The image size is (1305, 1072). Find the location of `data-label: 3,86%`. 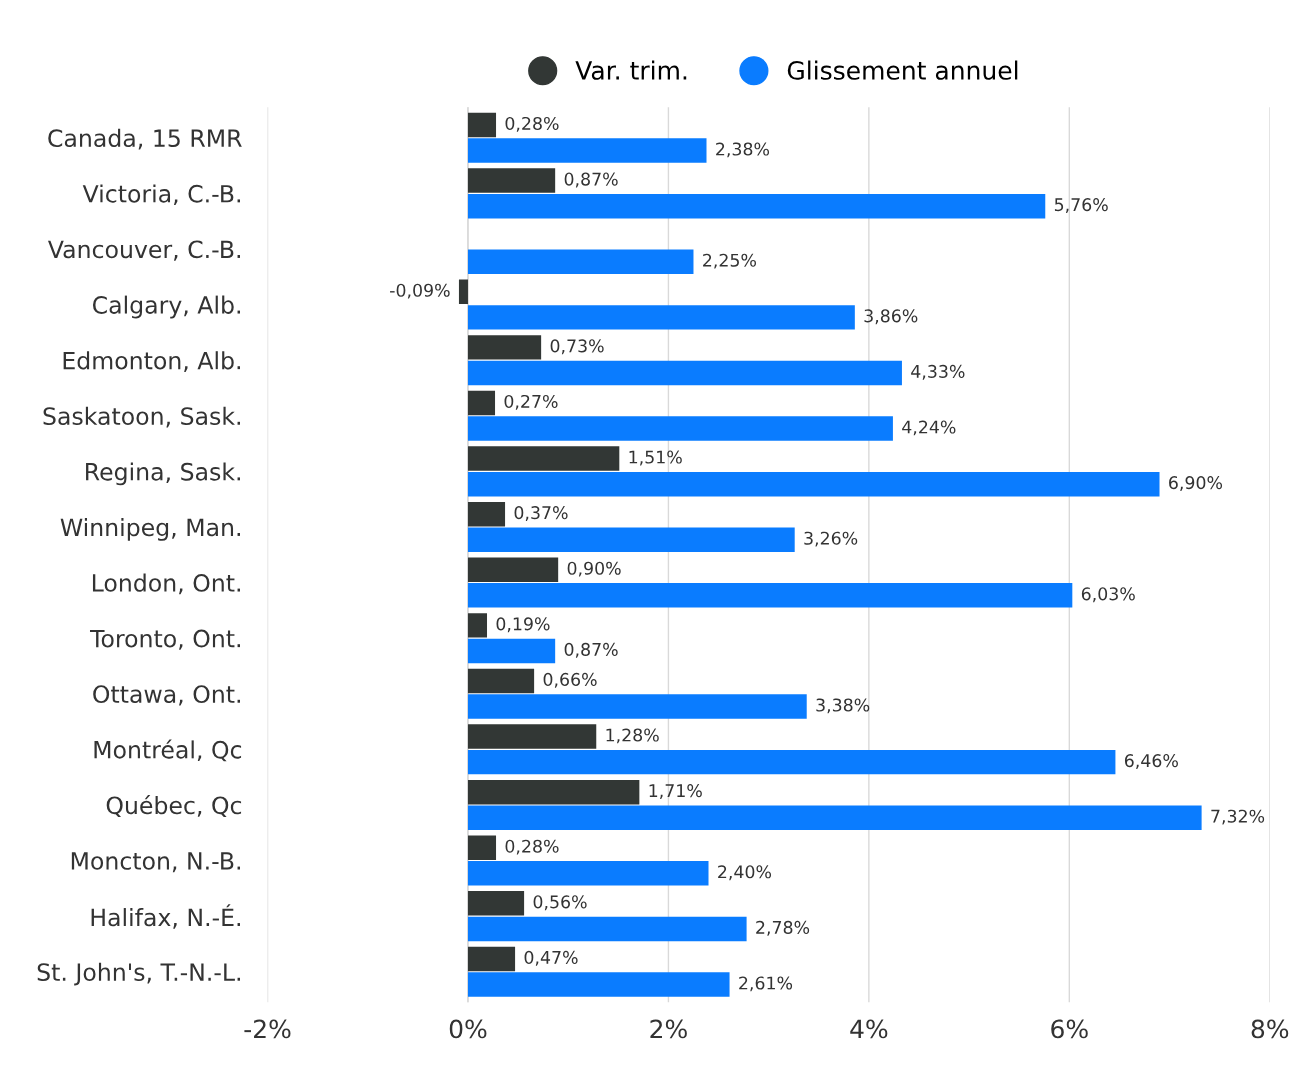

data-label: 3,86% is located at coordinates (891, 317).